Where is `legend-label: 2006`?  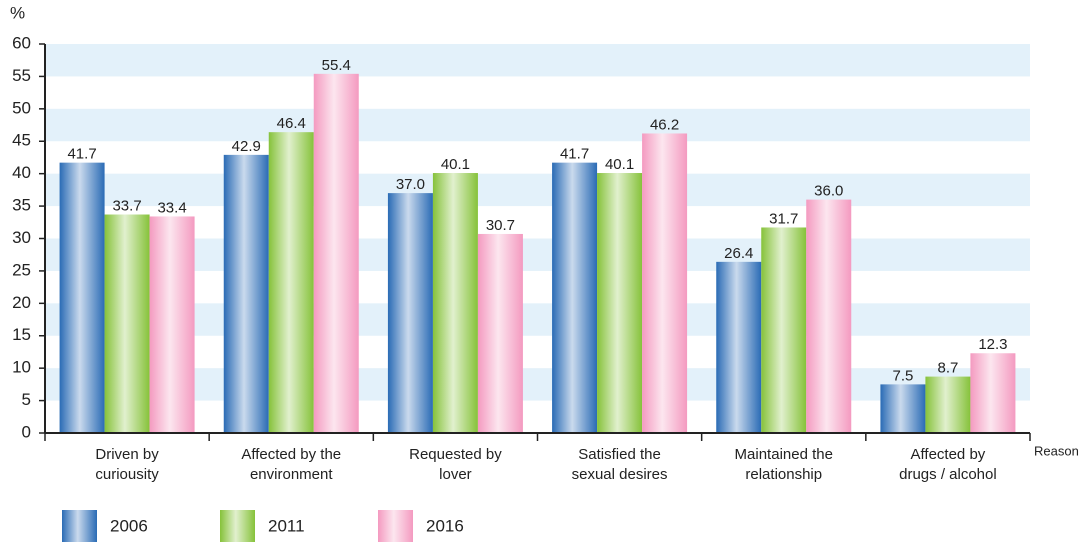 legend-label: 2006 is located at coordinates (129, 525).